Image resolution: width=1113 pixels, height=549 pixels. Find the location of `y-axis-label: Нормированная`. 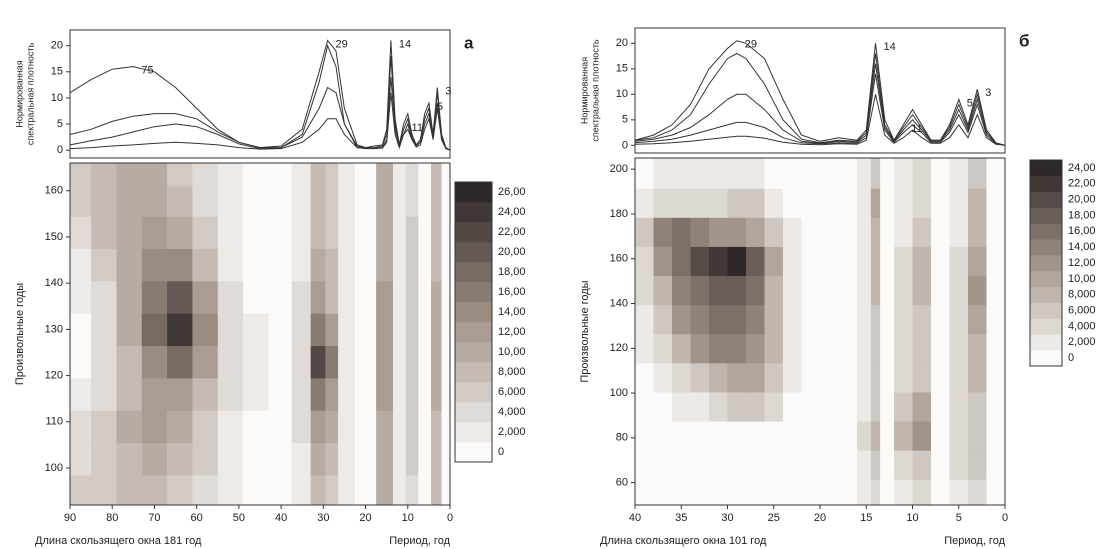

y-axis-label: Нормированная is located at coordinates (584, 90).